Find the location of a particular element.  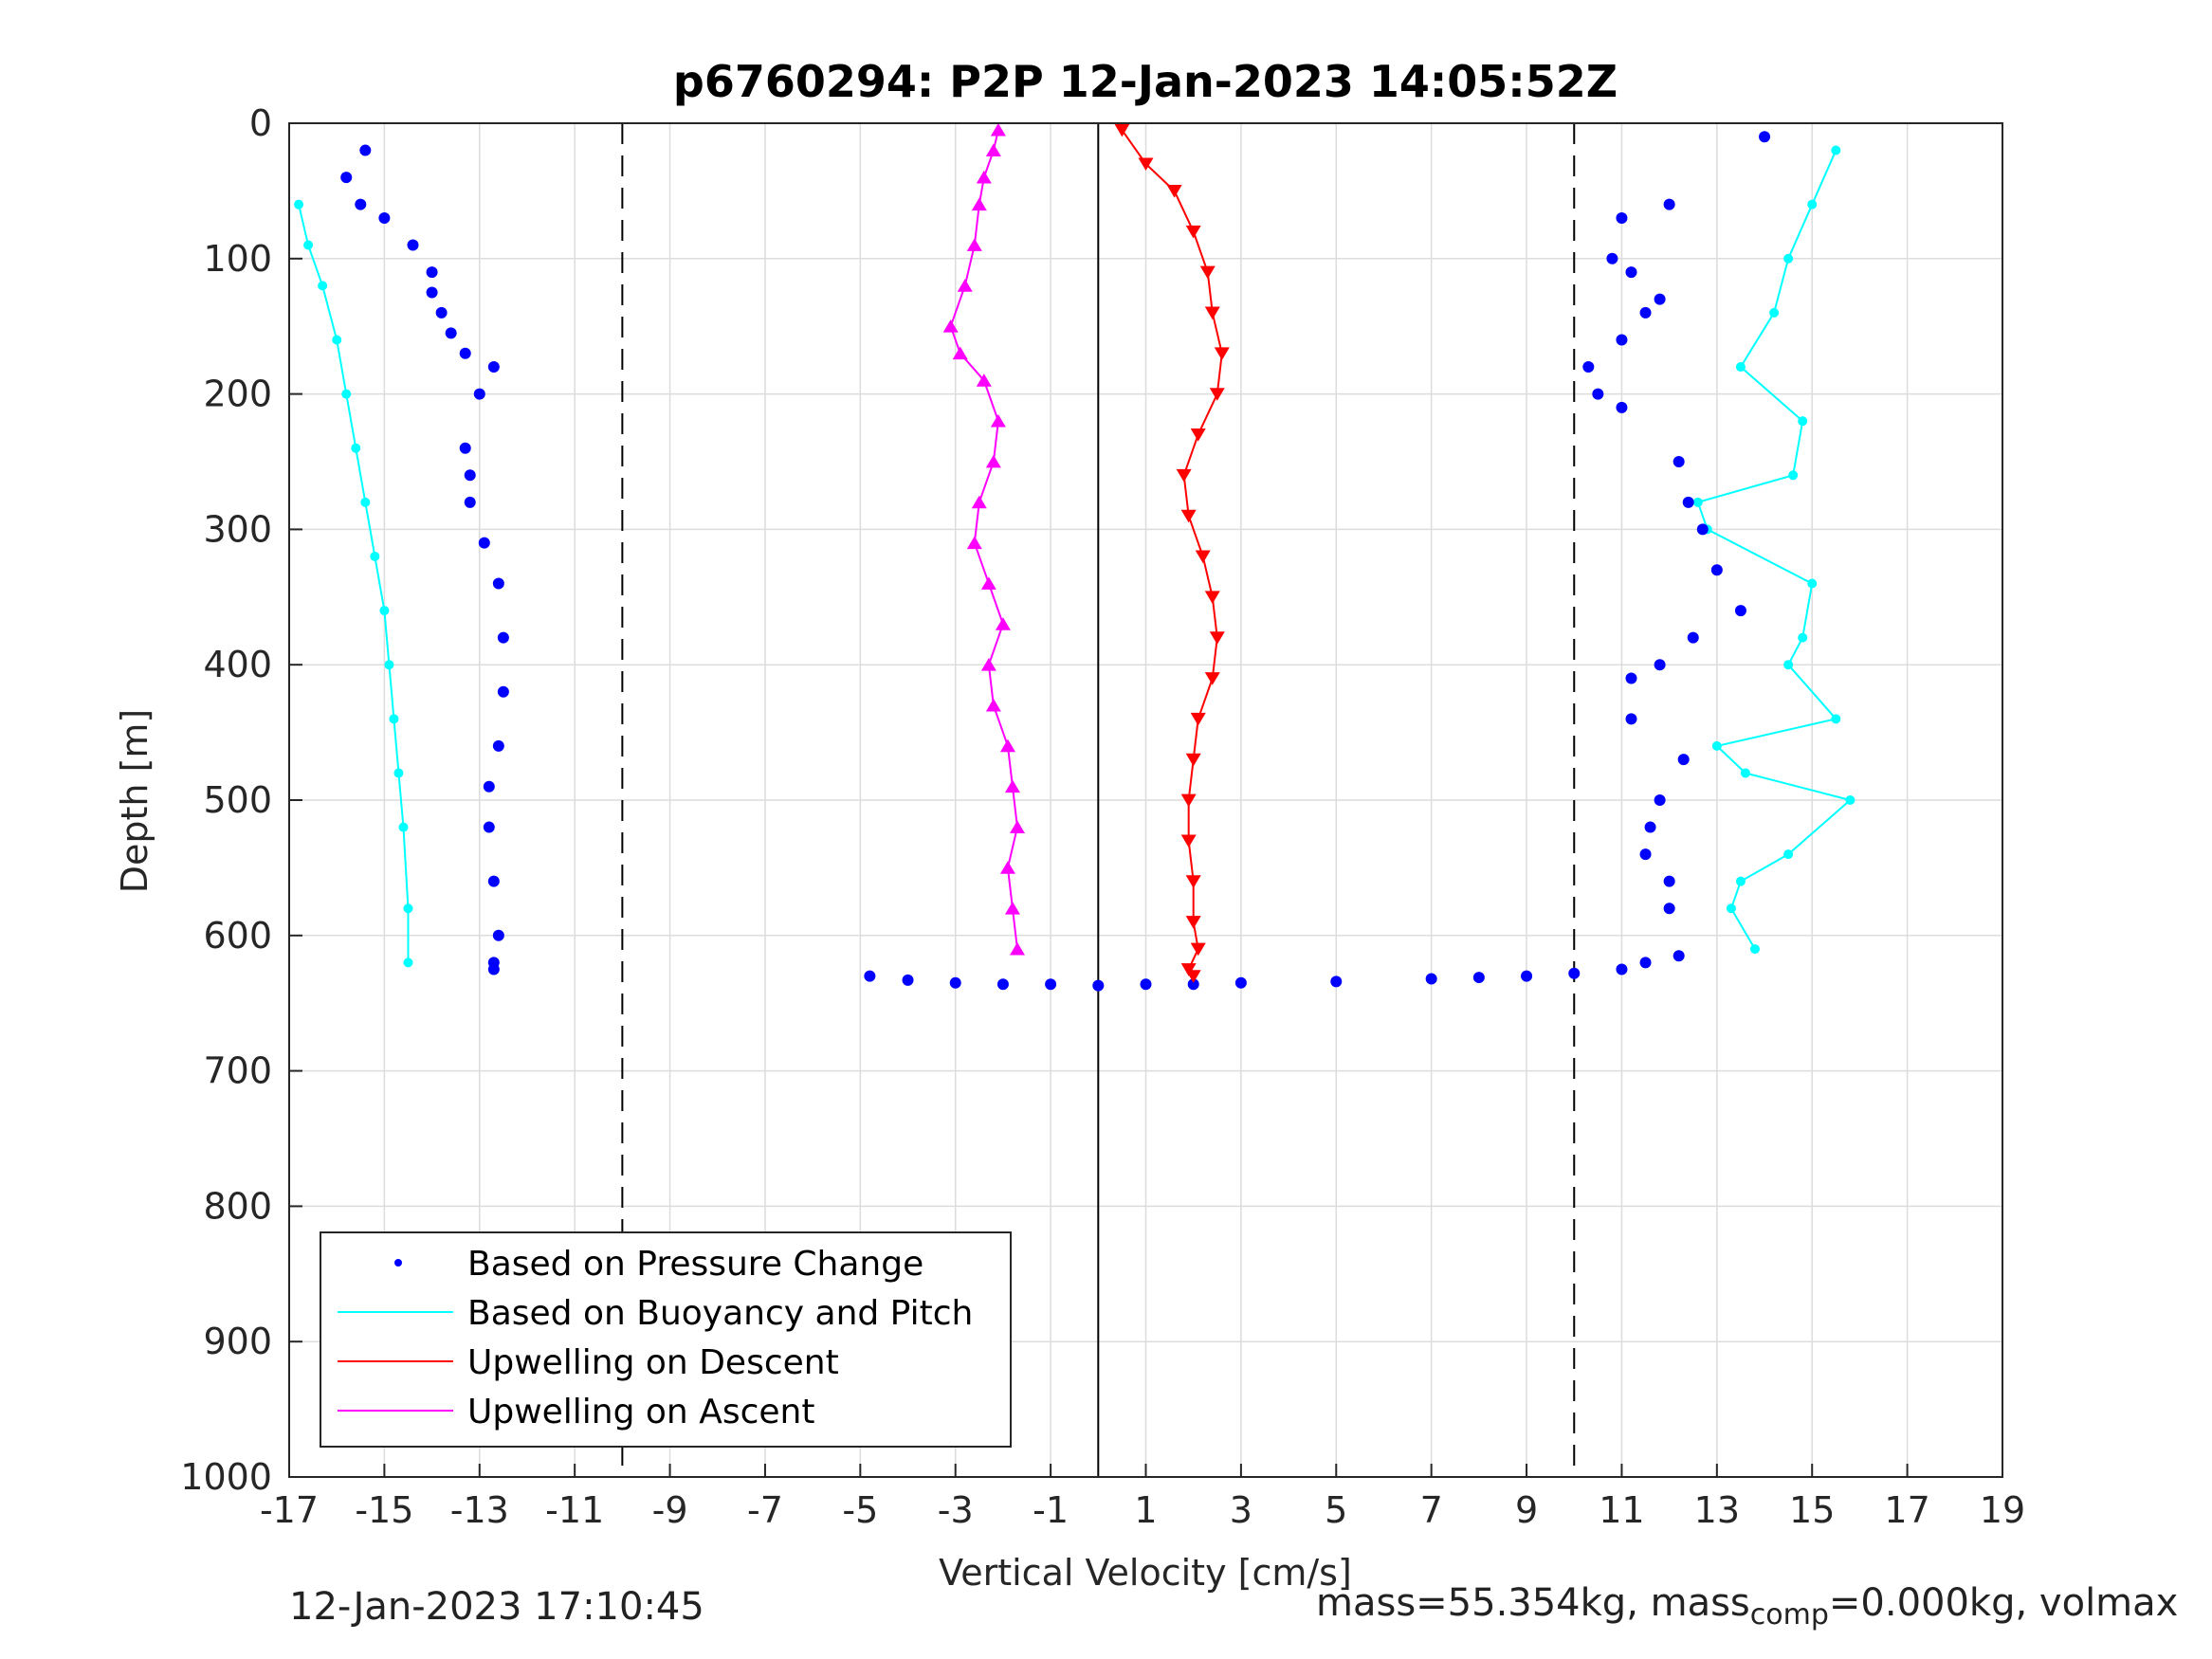

x-tick-label: -15 is located at coordinates (384, 1510).